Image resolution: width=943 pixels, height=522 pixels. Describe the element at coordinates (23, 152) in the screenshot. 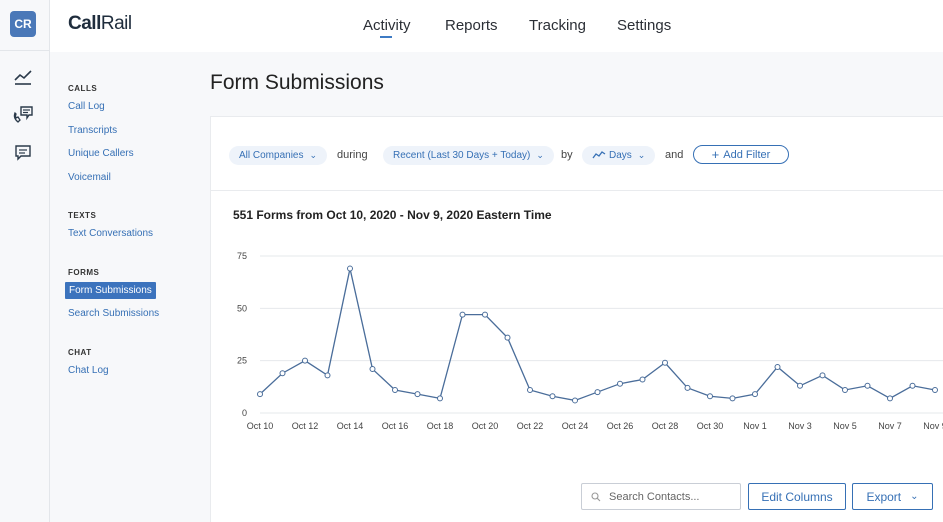

I see `message-icon` at that location.